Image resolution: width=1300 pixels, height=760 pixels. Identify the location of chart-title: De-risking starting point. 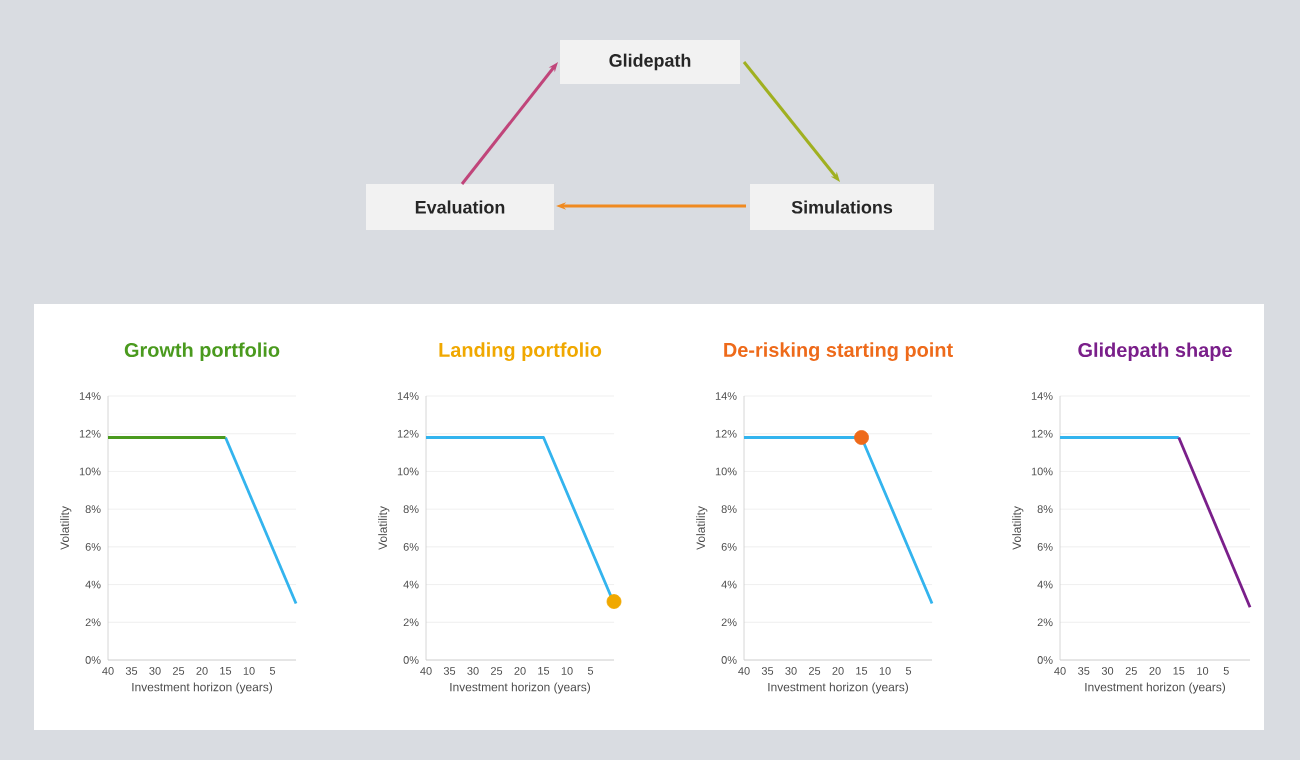
(838, 351).